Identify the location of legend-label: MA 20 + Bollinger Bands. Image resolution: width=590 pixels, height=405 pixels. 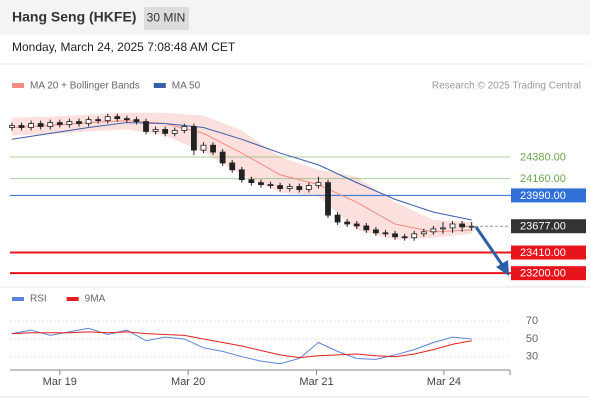
(85, 86).